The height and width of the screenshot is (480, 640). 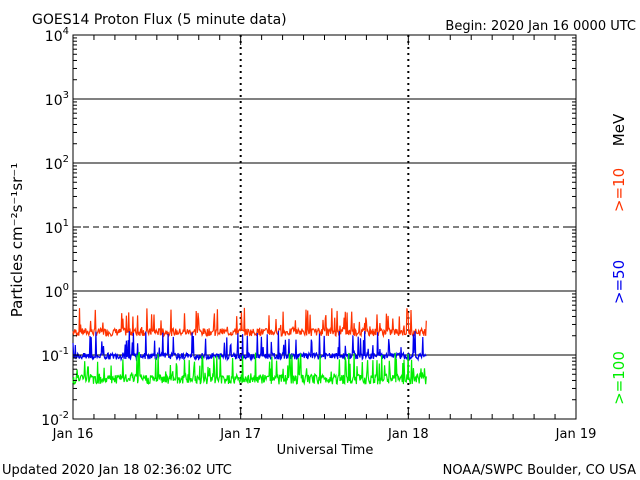 What do you see at coordinates (57, 227) in the screenshot?
I see `y-tick-label: 10¹` at bounding box center [57, 227].